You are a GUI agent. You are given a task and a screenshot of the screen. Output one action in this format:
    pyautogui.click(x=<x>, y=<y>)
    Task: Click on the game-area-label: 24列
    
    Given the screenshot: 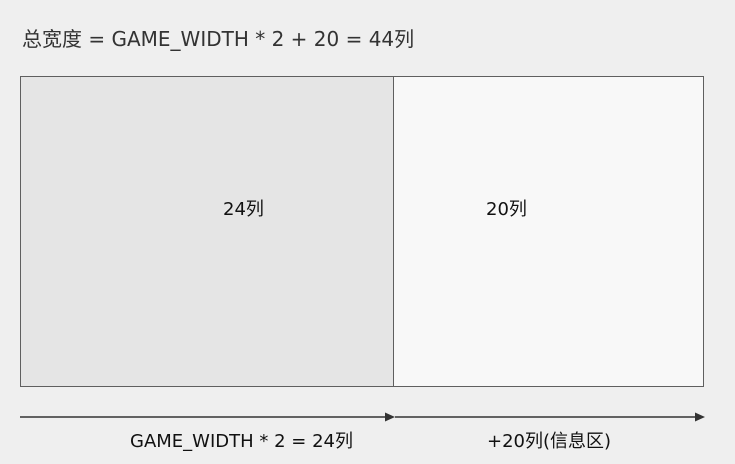 What is the action you would take?
    pyautogui.click(x=243, y=209)
    